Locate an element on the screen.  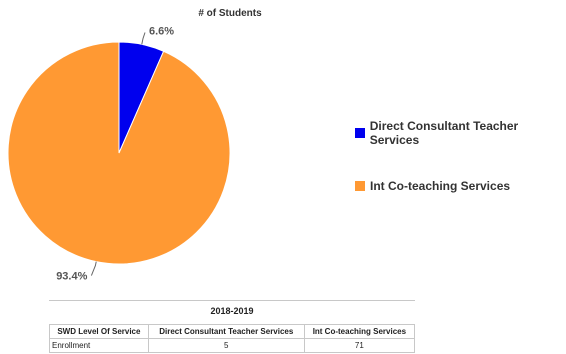
table-caption: 2018-2019 is located at coordinates (232, 311).